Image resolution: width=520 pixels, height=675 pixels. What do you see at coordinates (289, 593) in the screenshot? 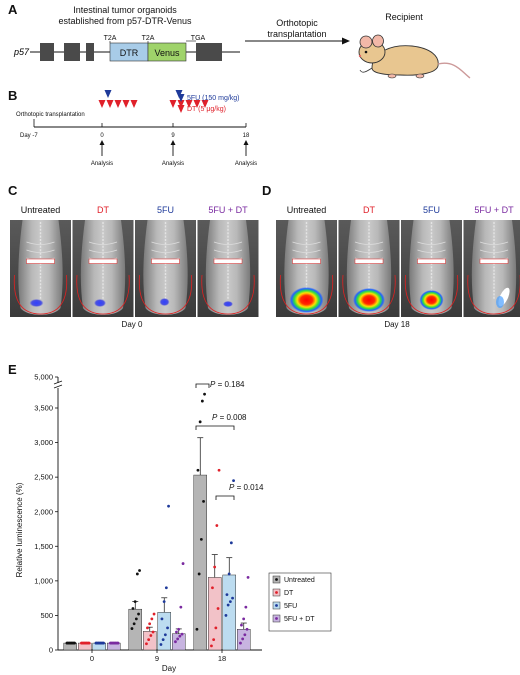
I see `legend-entry: DT` at bounding box center [289, 593].